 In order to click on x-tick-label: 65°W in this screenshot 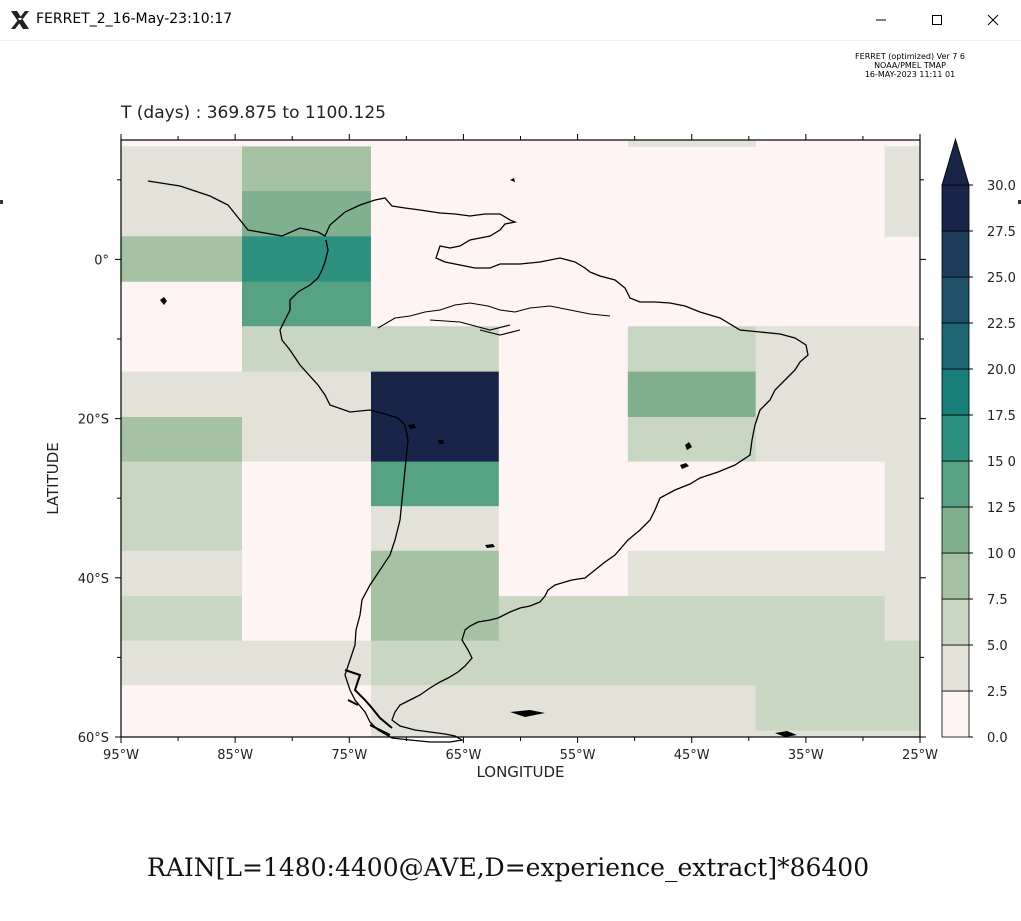, I will do `click(463, 755)`.